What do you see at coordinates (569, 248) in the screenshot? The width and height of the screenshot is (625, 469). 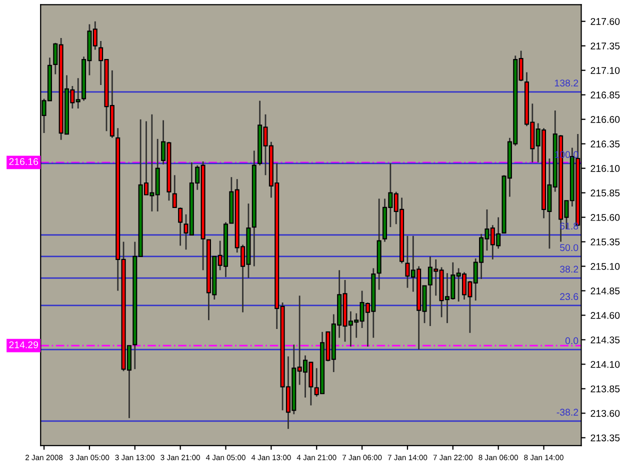 I see `annotation: 50.0` at bounding box center [569, 248].